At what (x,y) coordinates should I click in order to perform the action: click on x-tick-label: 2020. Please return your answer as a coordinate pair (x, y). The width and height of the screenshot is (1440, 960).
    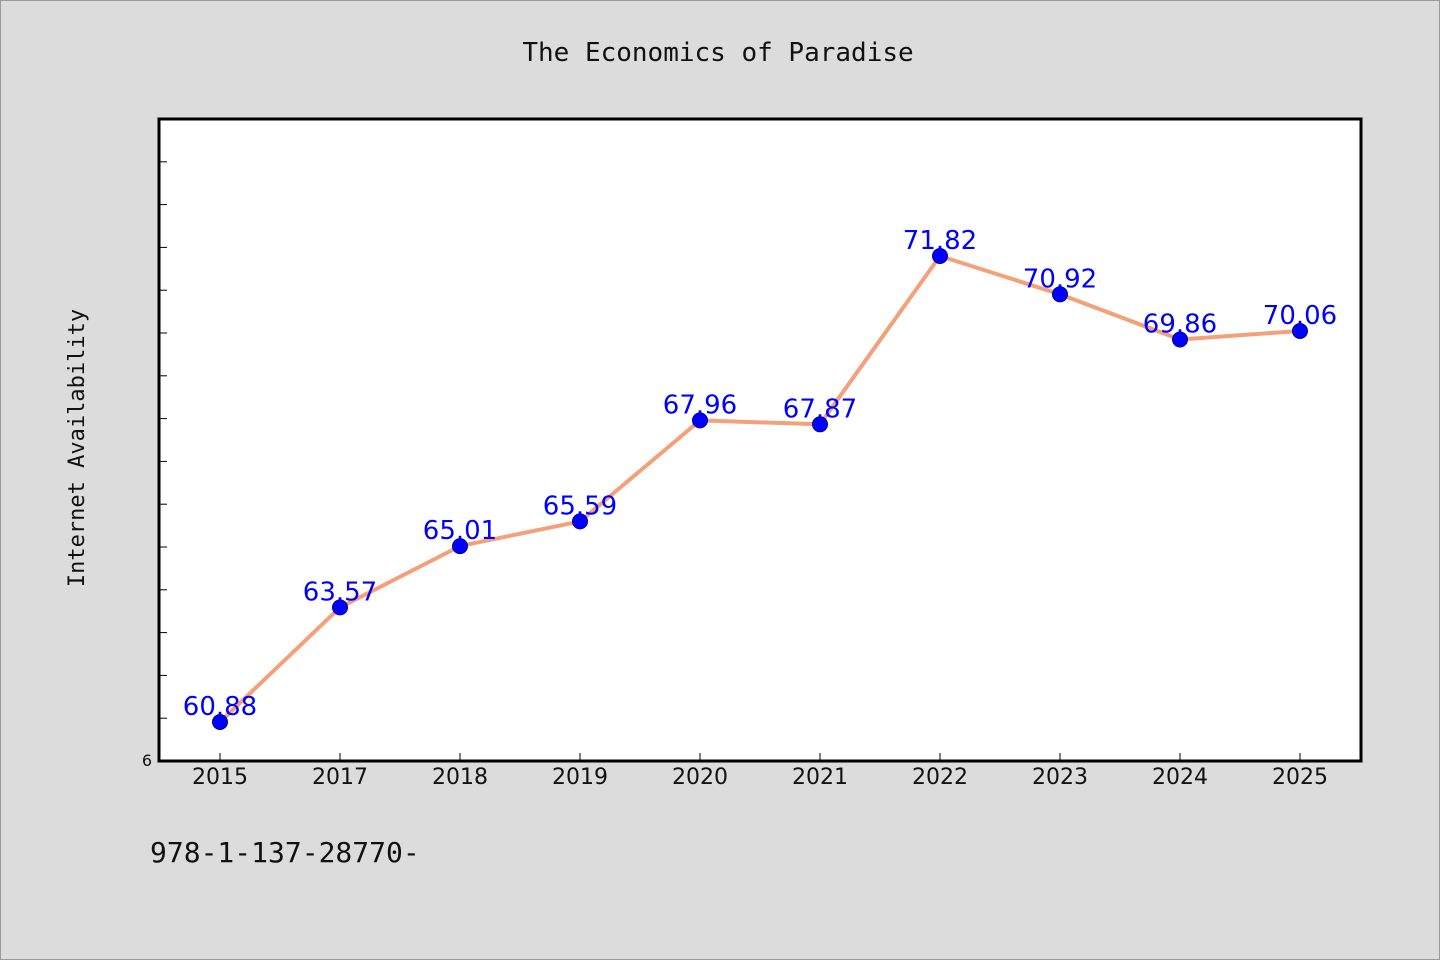
    Looking at the image, I should click on (700, 777).